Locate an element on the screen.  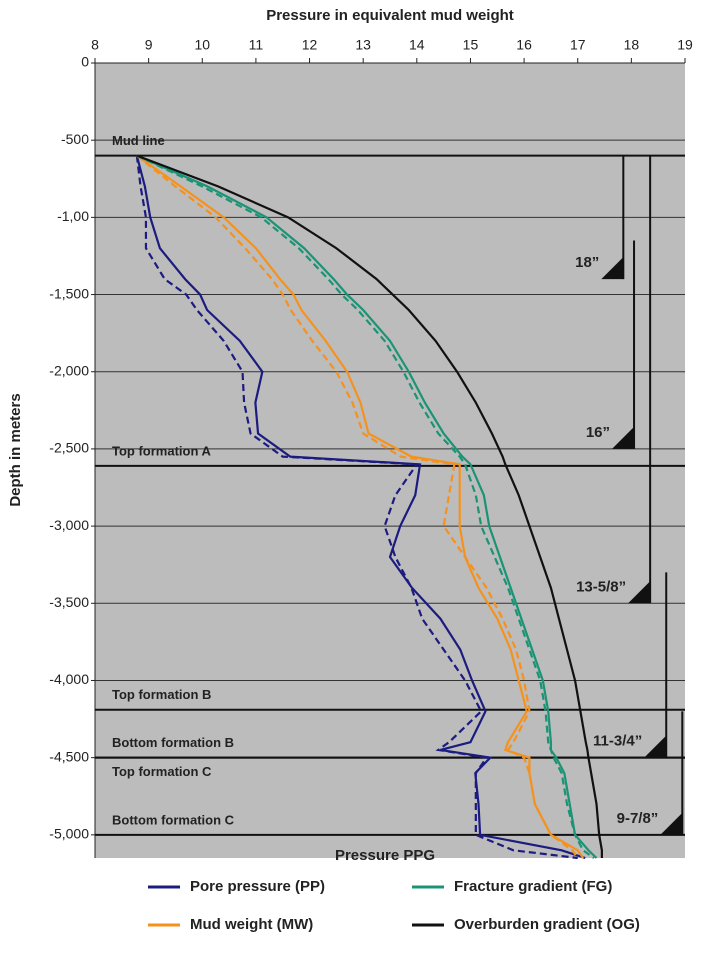
y-tick-label: -4,000 is located at coordinates (69, 679).